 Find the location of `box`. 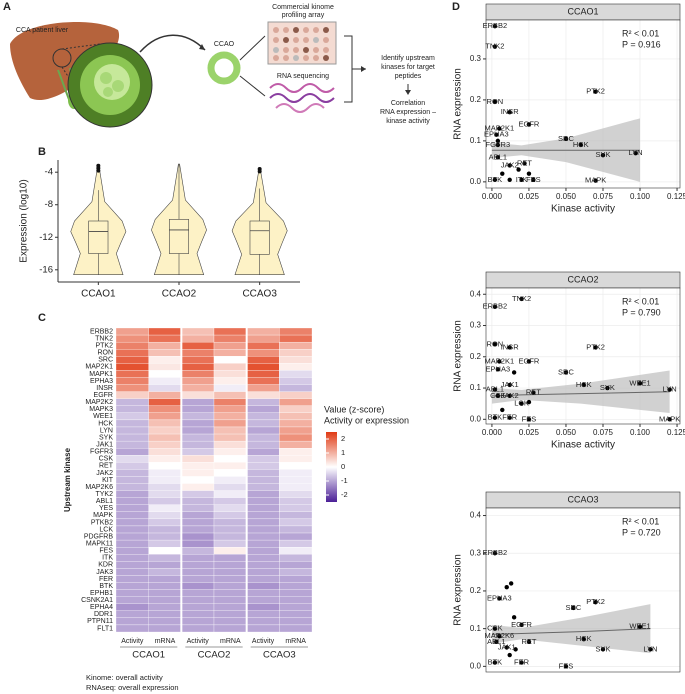

box is located at coordinates (179, 236).